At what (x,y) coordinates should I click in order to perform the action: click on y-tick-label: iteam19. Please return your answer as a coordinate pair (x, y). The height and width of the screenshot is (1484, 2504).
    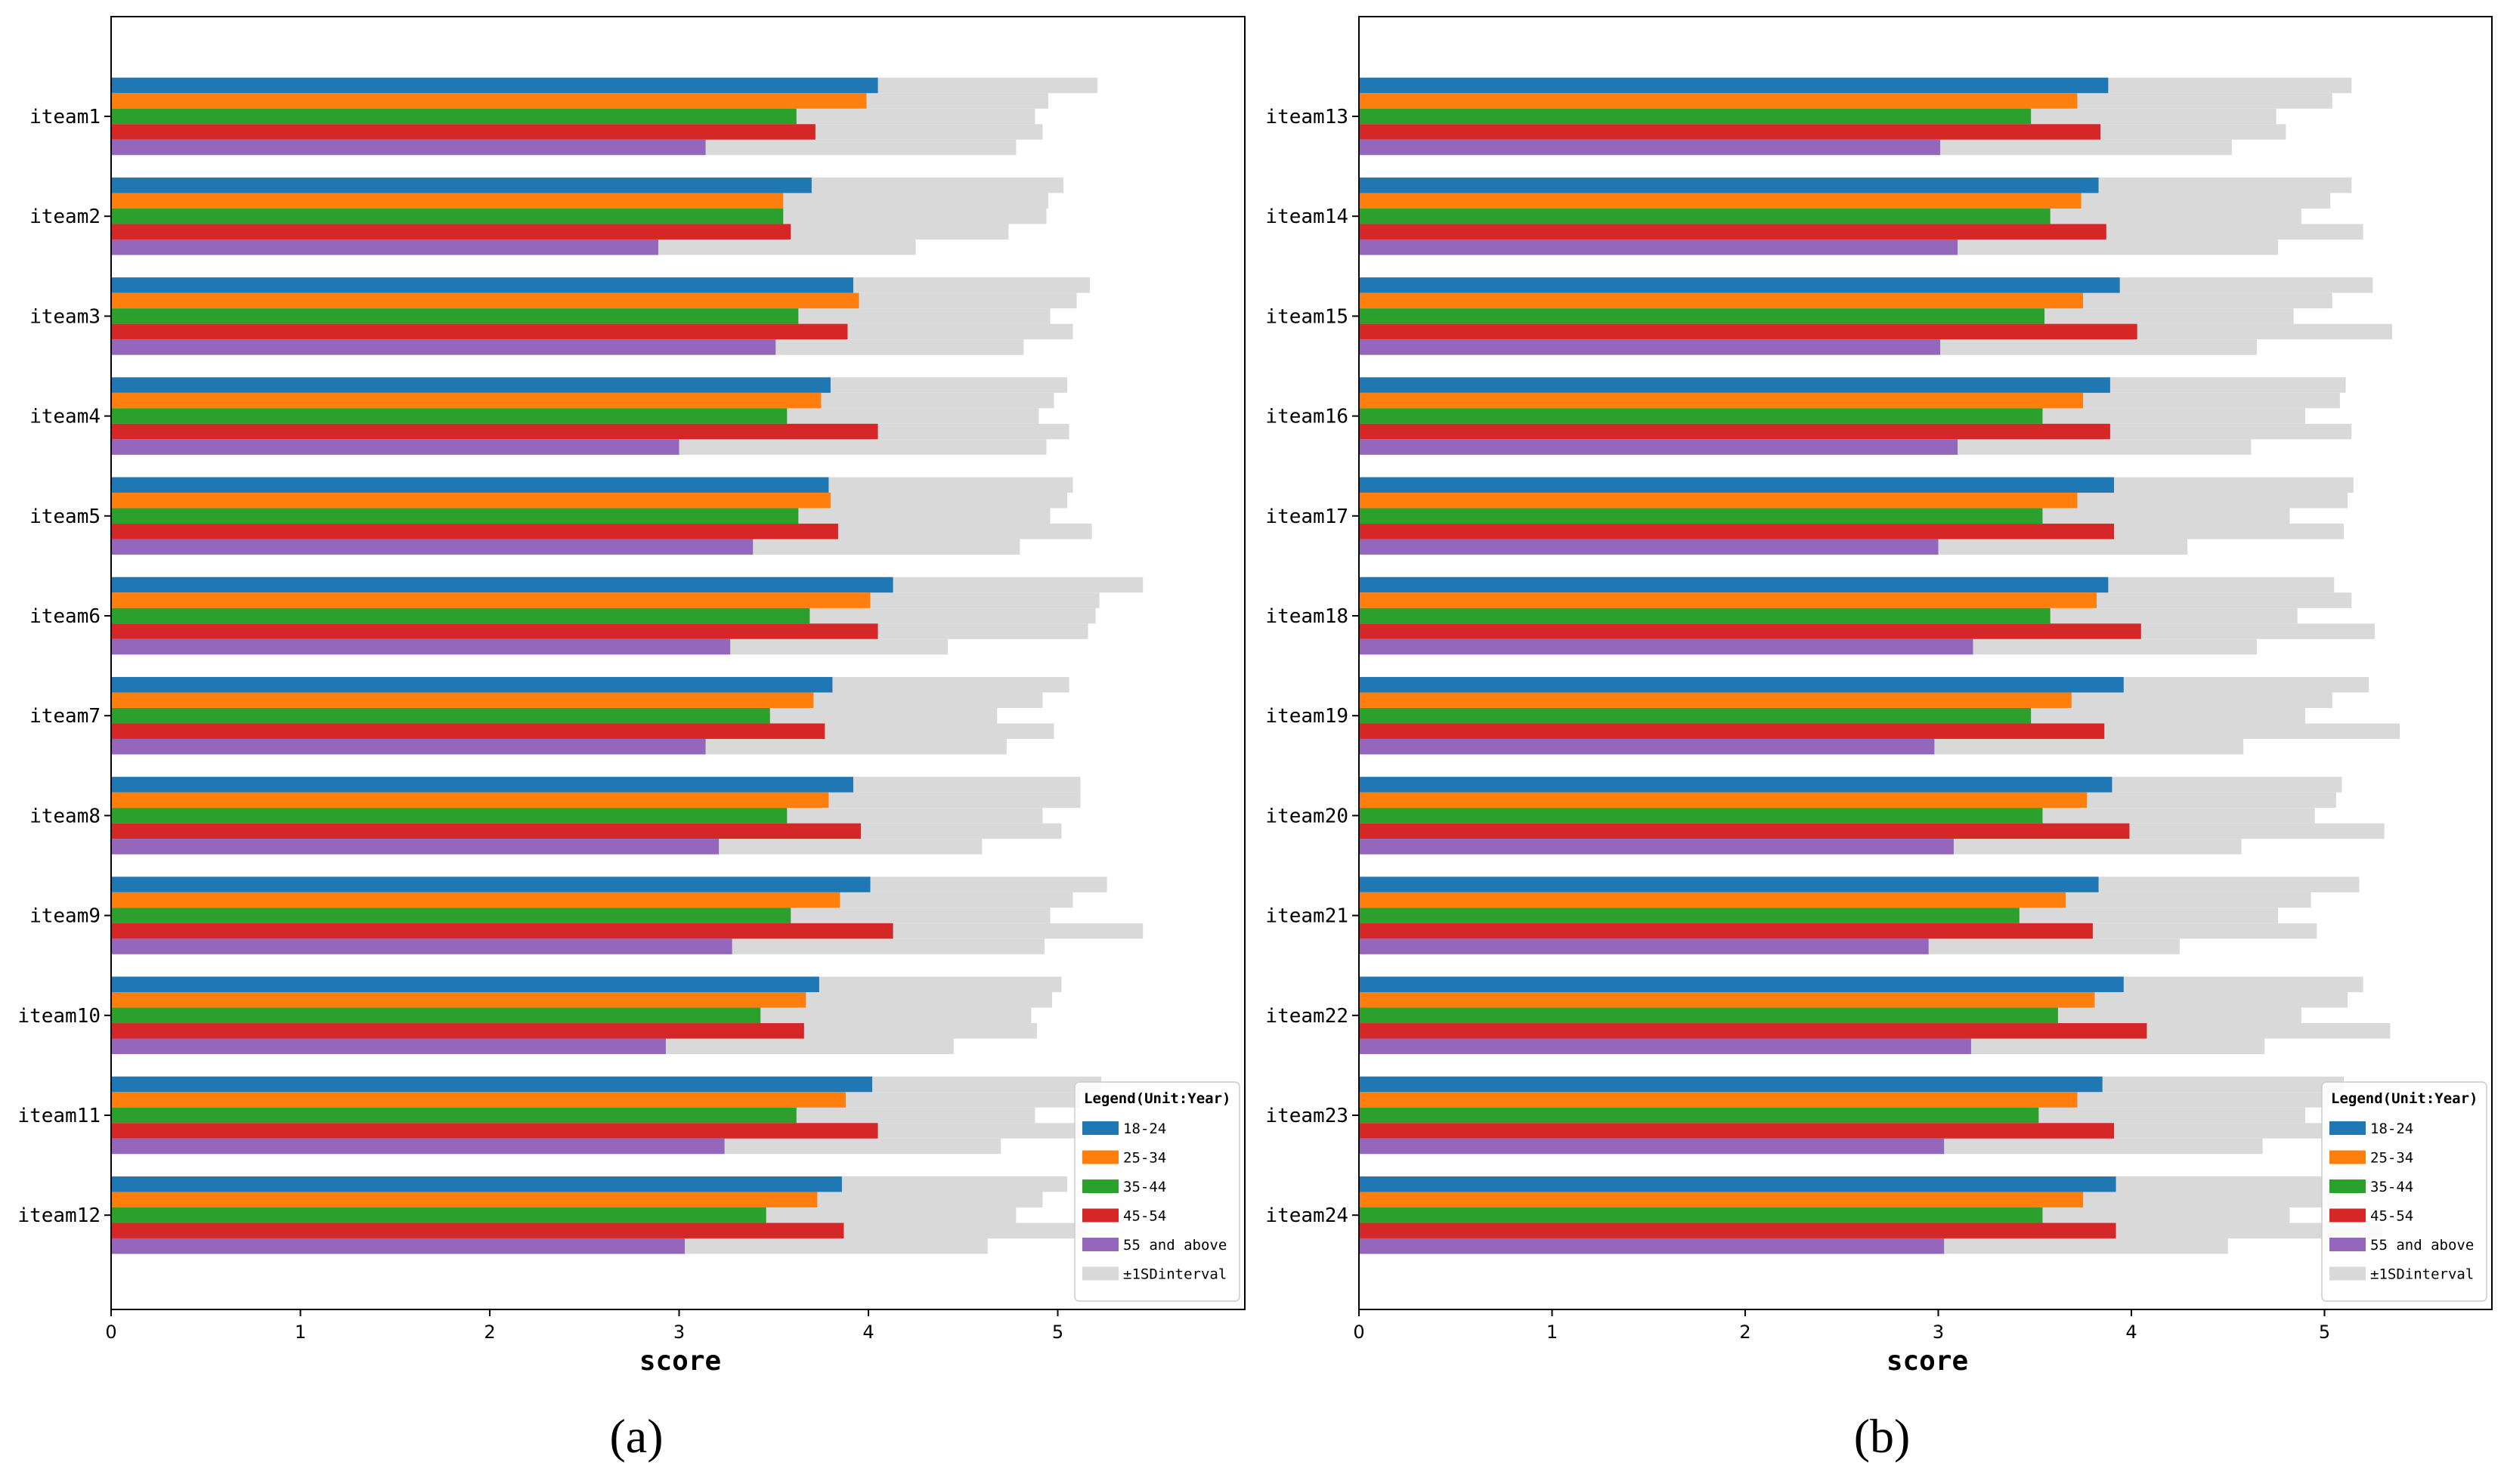
    Looking at the image, I should click on (1306, 717).